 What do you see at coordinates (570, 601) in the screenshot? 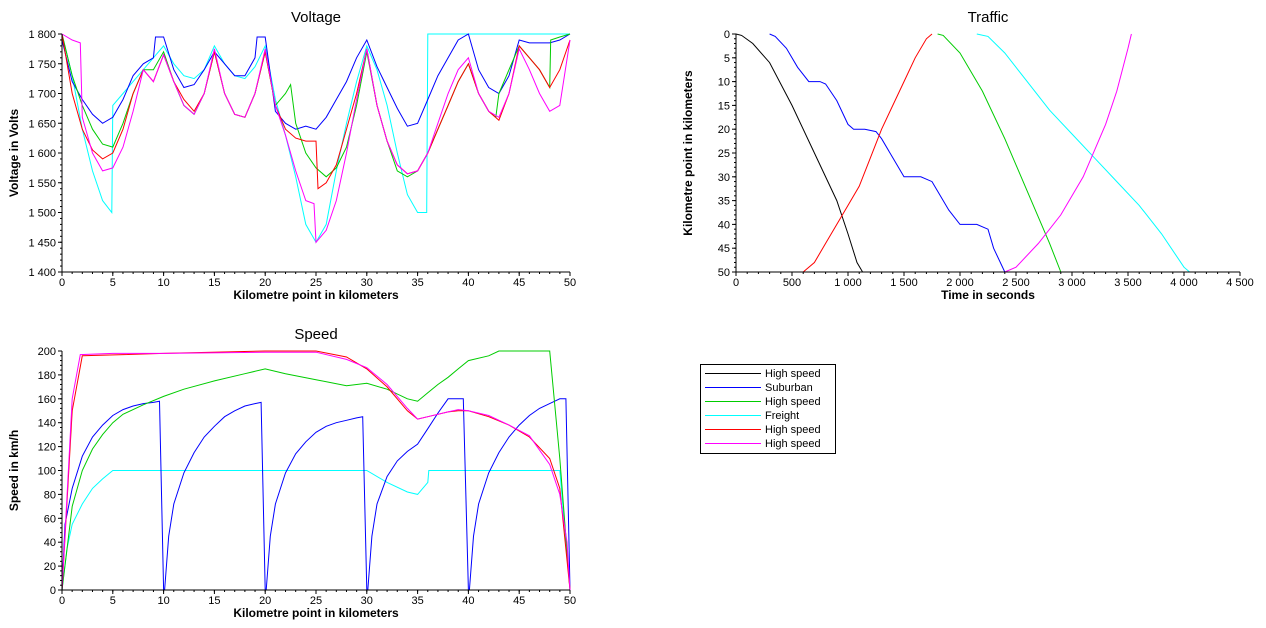
I see `speed-x-tick-label: 50` at bounding box center [570, 601].